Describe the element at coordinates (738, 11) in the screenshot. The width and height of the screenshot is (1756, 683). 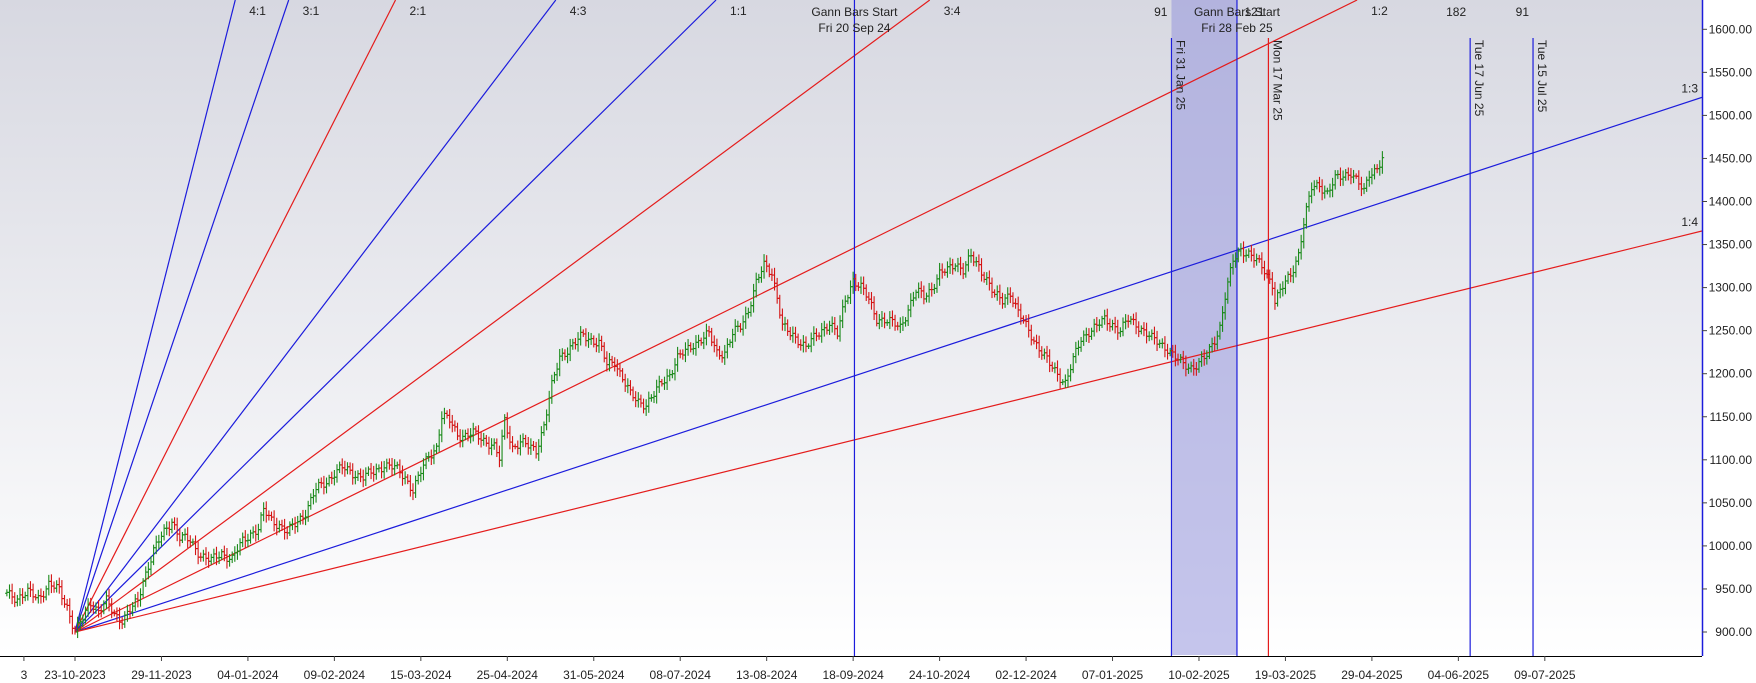
I see `gann-line-label: 1:1` at that location.